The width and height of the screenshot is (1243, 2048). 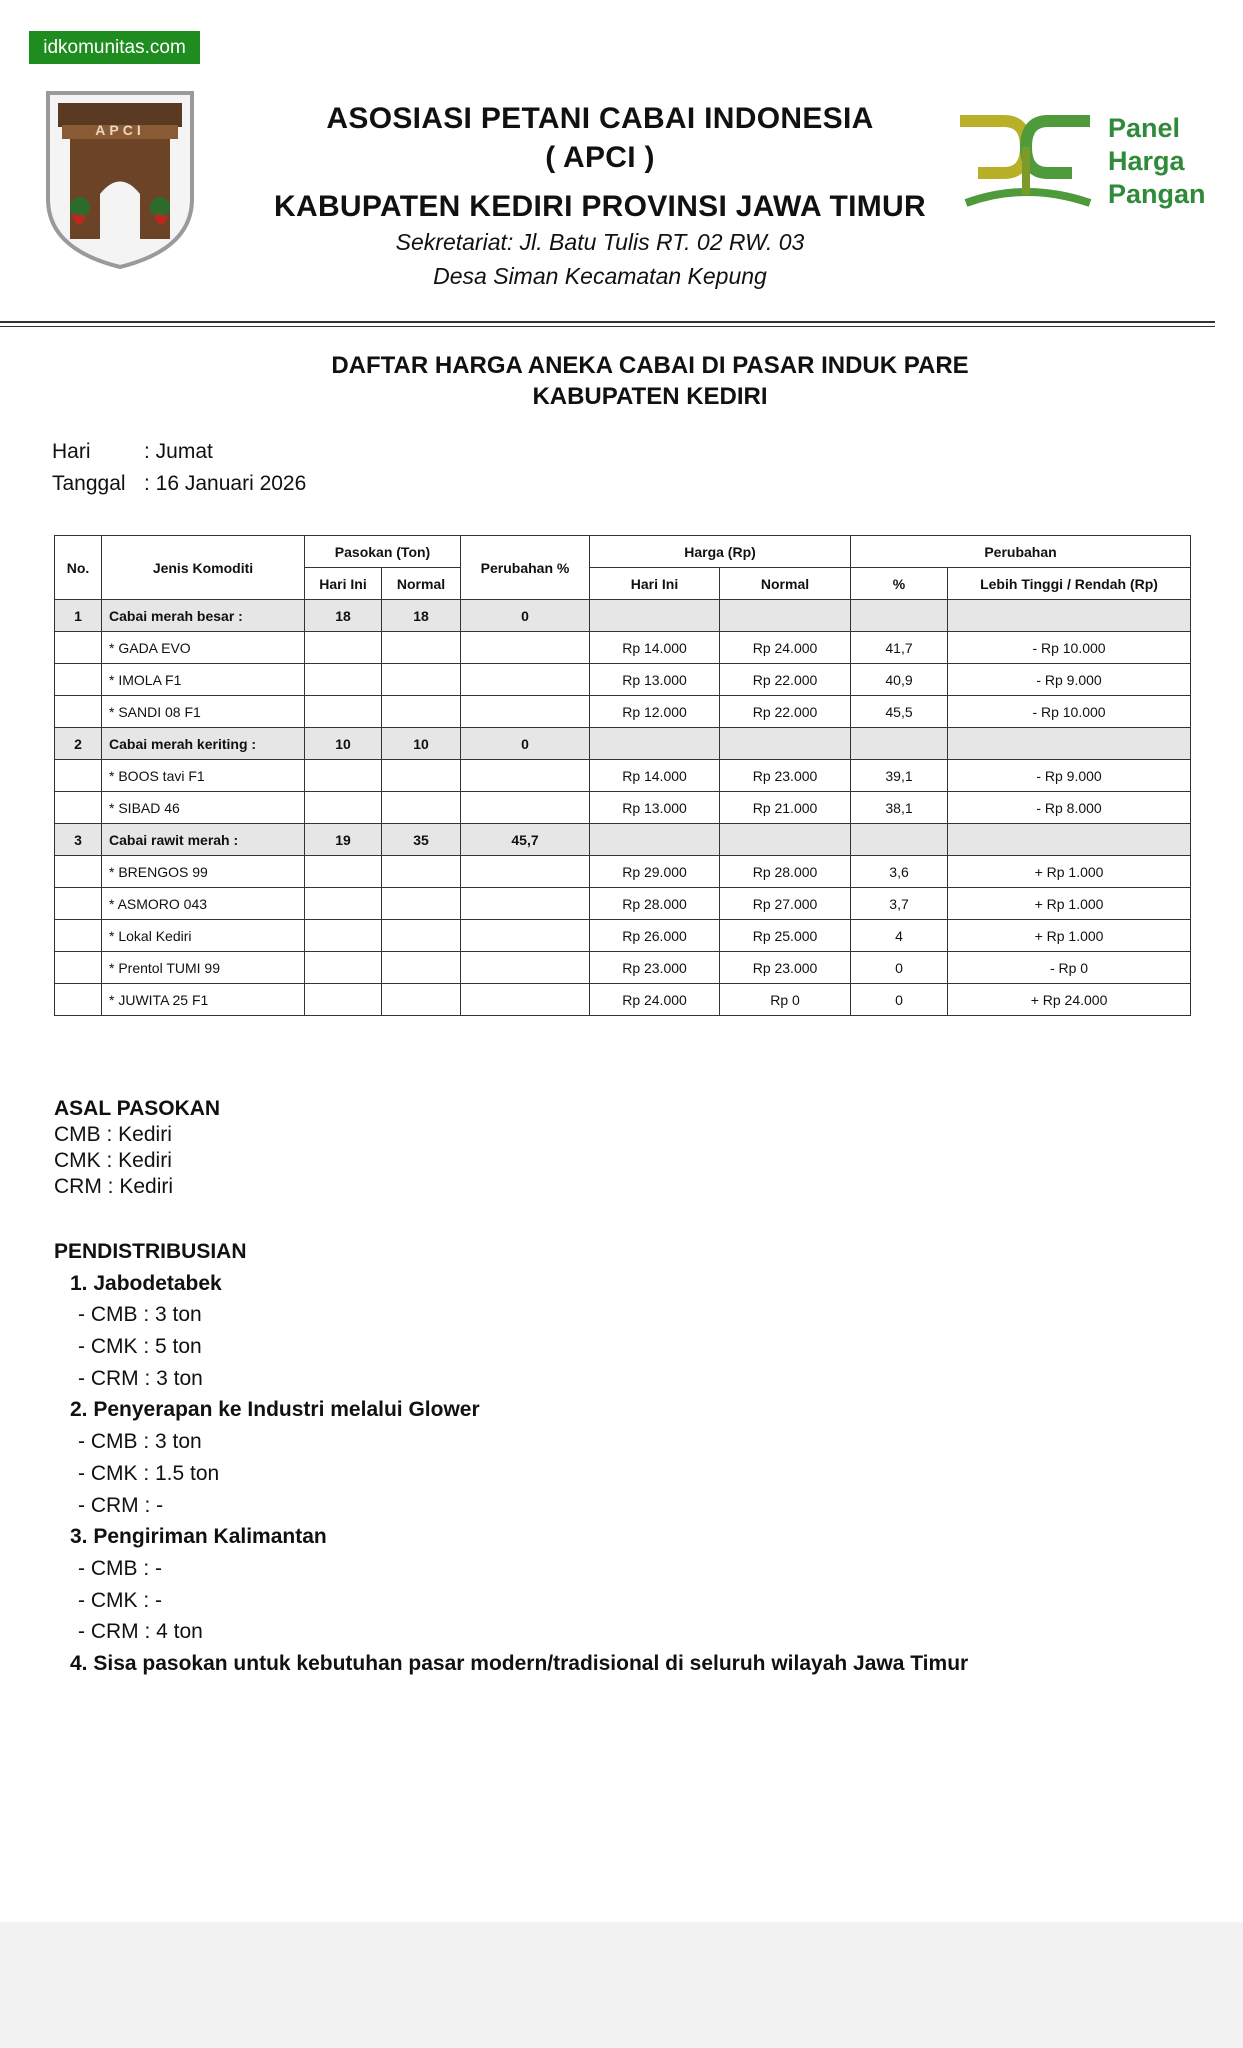 What do you see at coordinates (78, 615) in the screenshot?
I see `table-cell: 1` at bounding box center [78, 615].